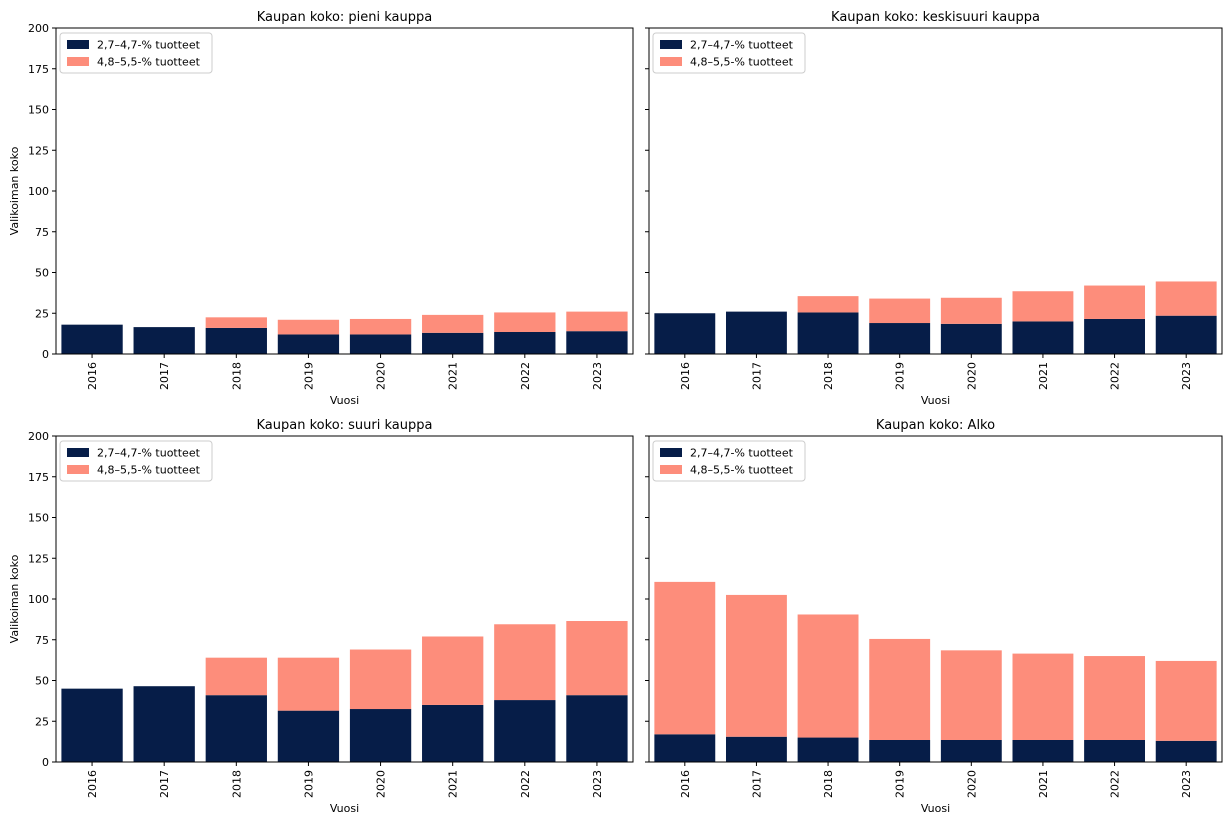  Describe the element at coordinates (42, 640) in the screenshot. I see `y-tick-label: 75` at that location.